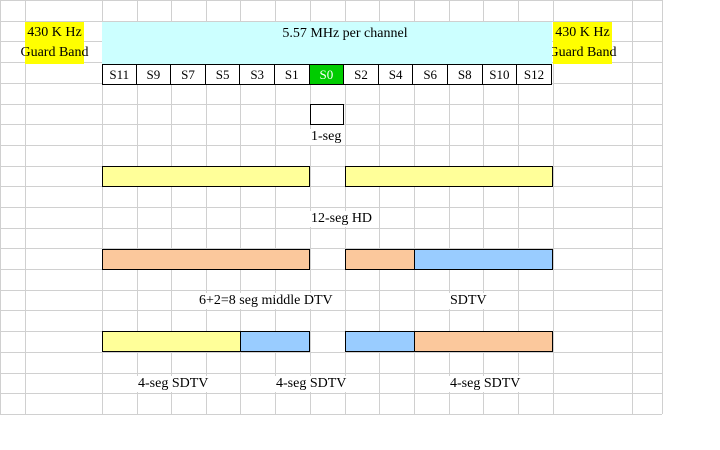 This screenshot has width=720, height=450. What do you see at coordinates (171, 341) in the screenshot?
I see `four-seg-bar-a` at bounding box center [171, 341].